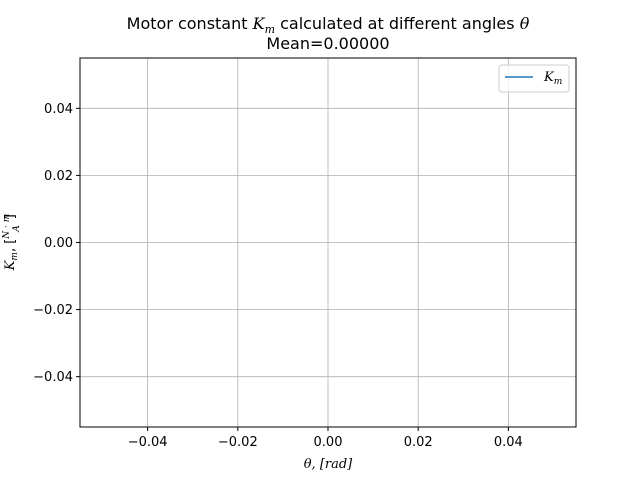 The image size is (640, 480). Describe the element at coordinates (238, 442) in the screenshot. I see `x-tick-label: −0.02` at that location.